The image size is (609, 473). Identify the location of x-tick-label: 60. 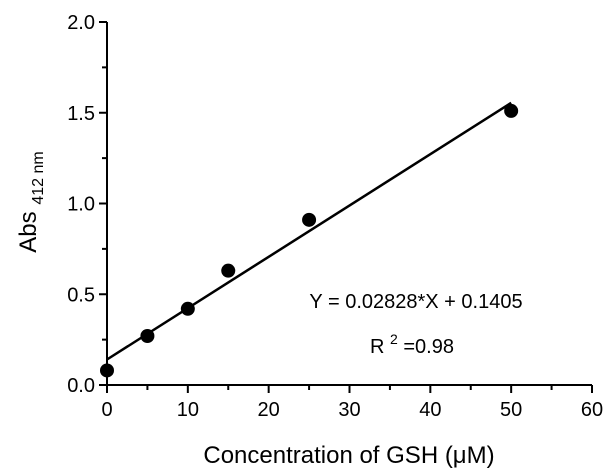
(592, 410).